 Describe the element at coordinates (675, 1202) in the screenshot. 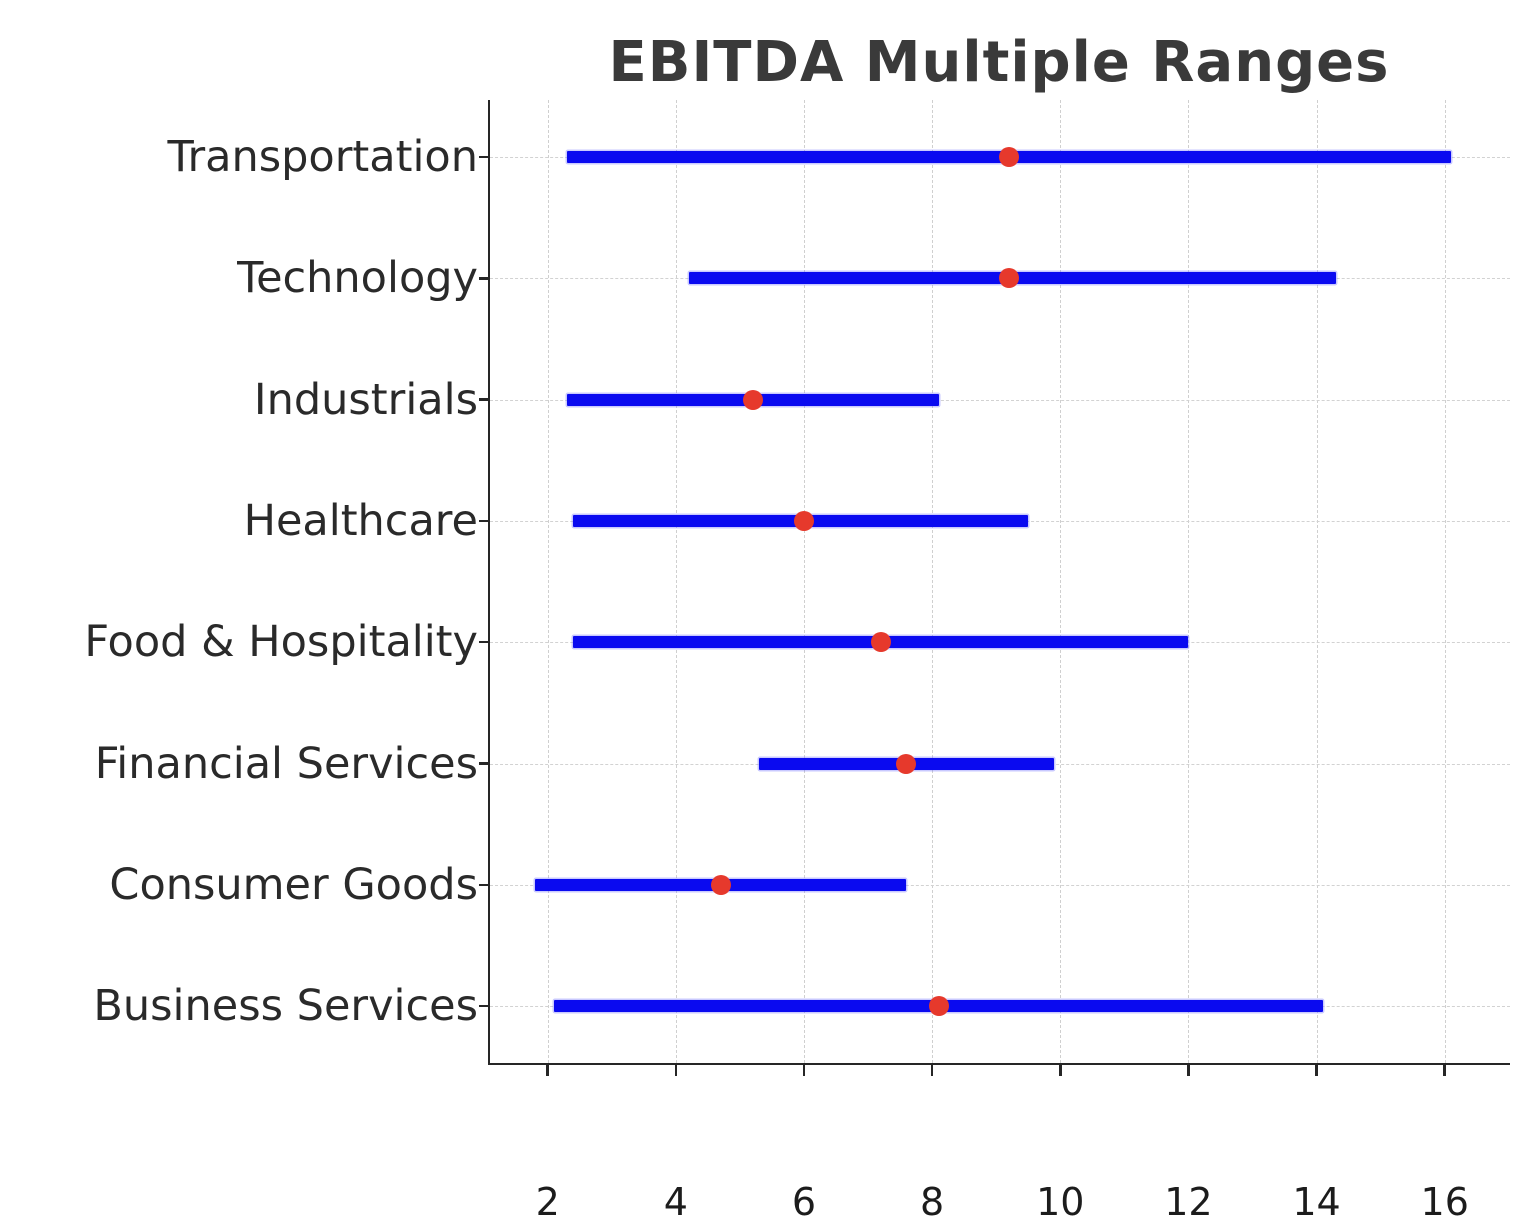

I see `x-tick-label: 4` at that location.